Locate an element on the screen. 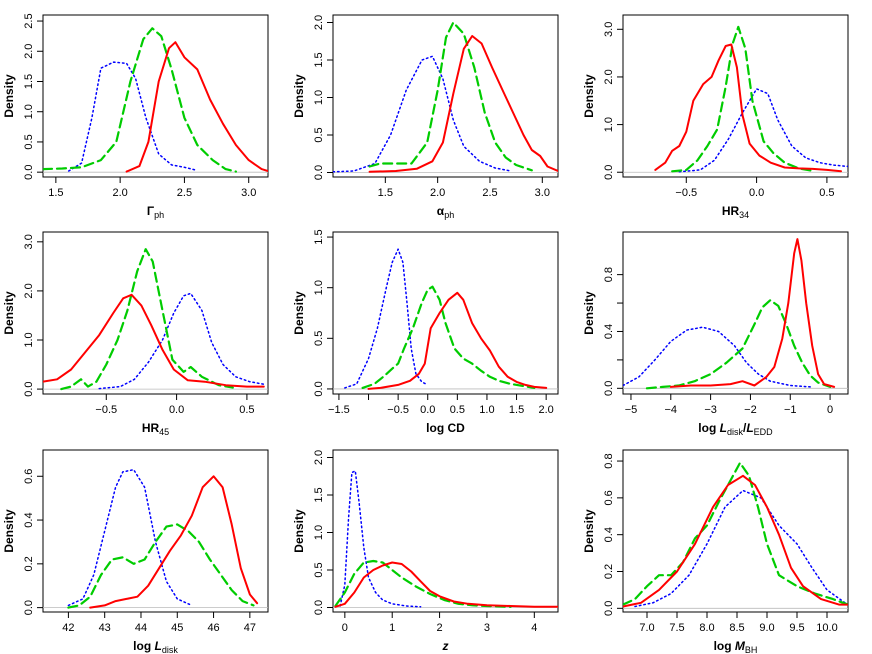  chart-0-xtick-label: 2.5 is located at coordinates (184, 193).